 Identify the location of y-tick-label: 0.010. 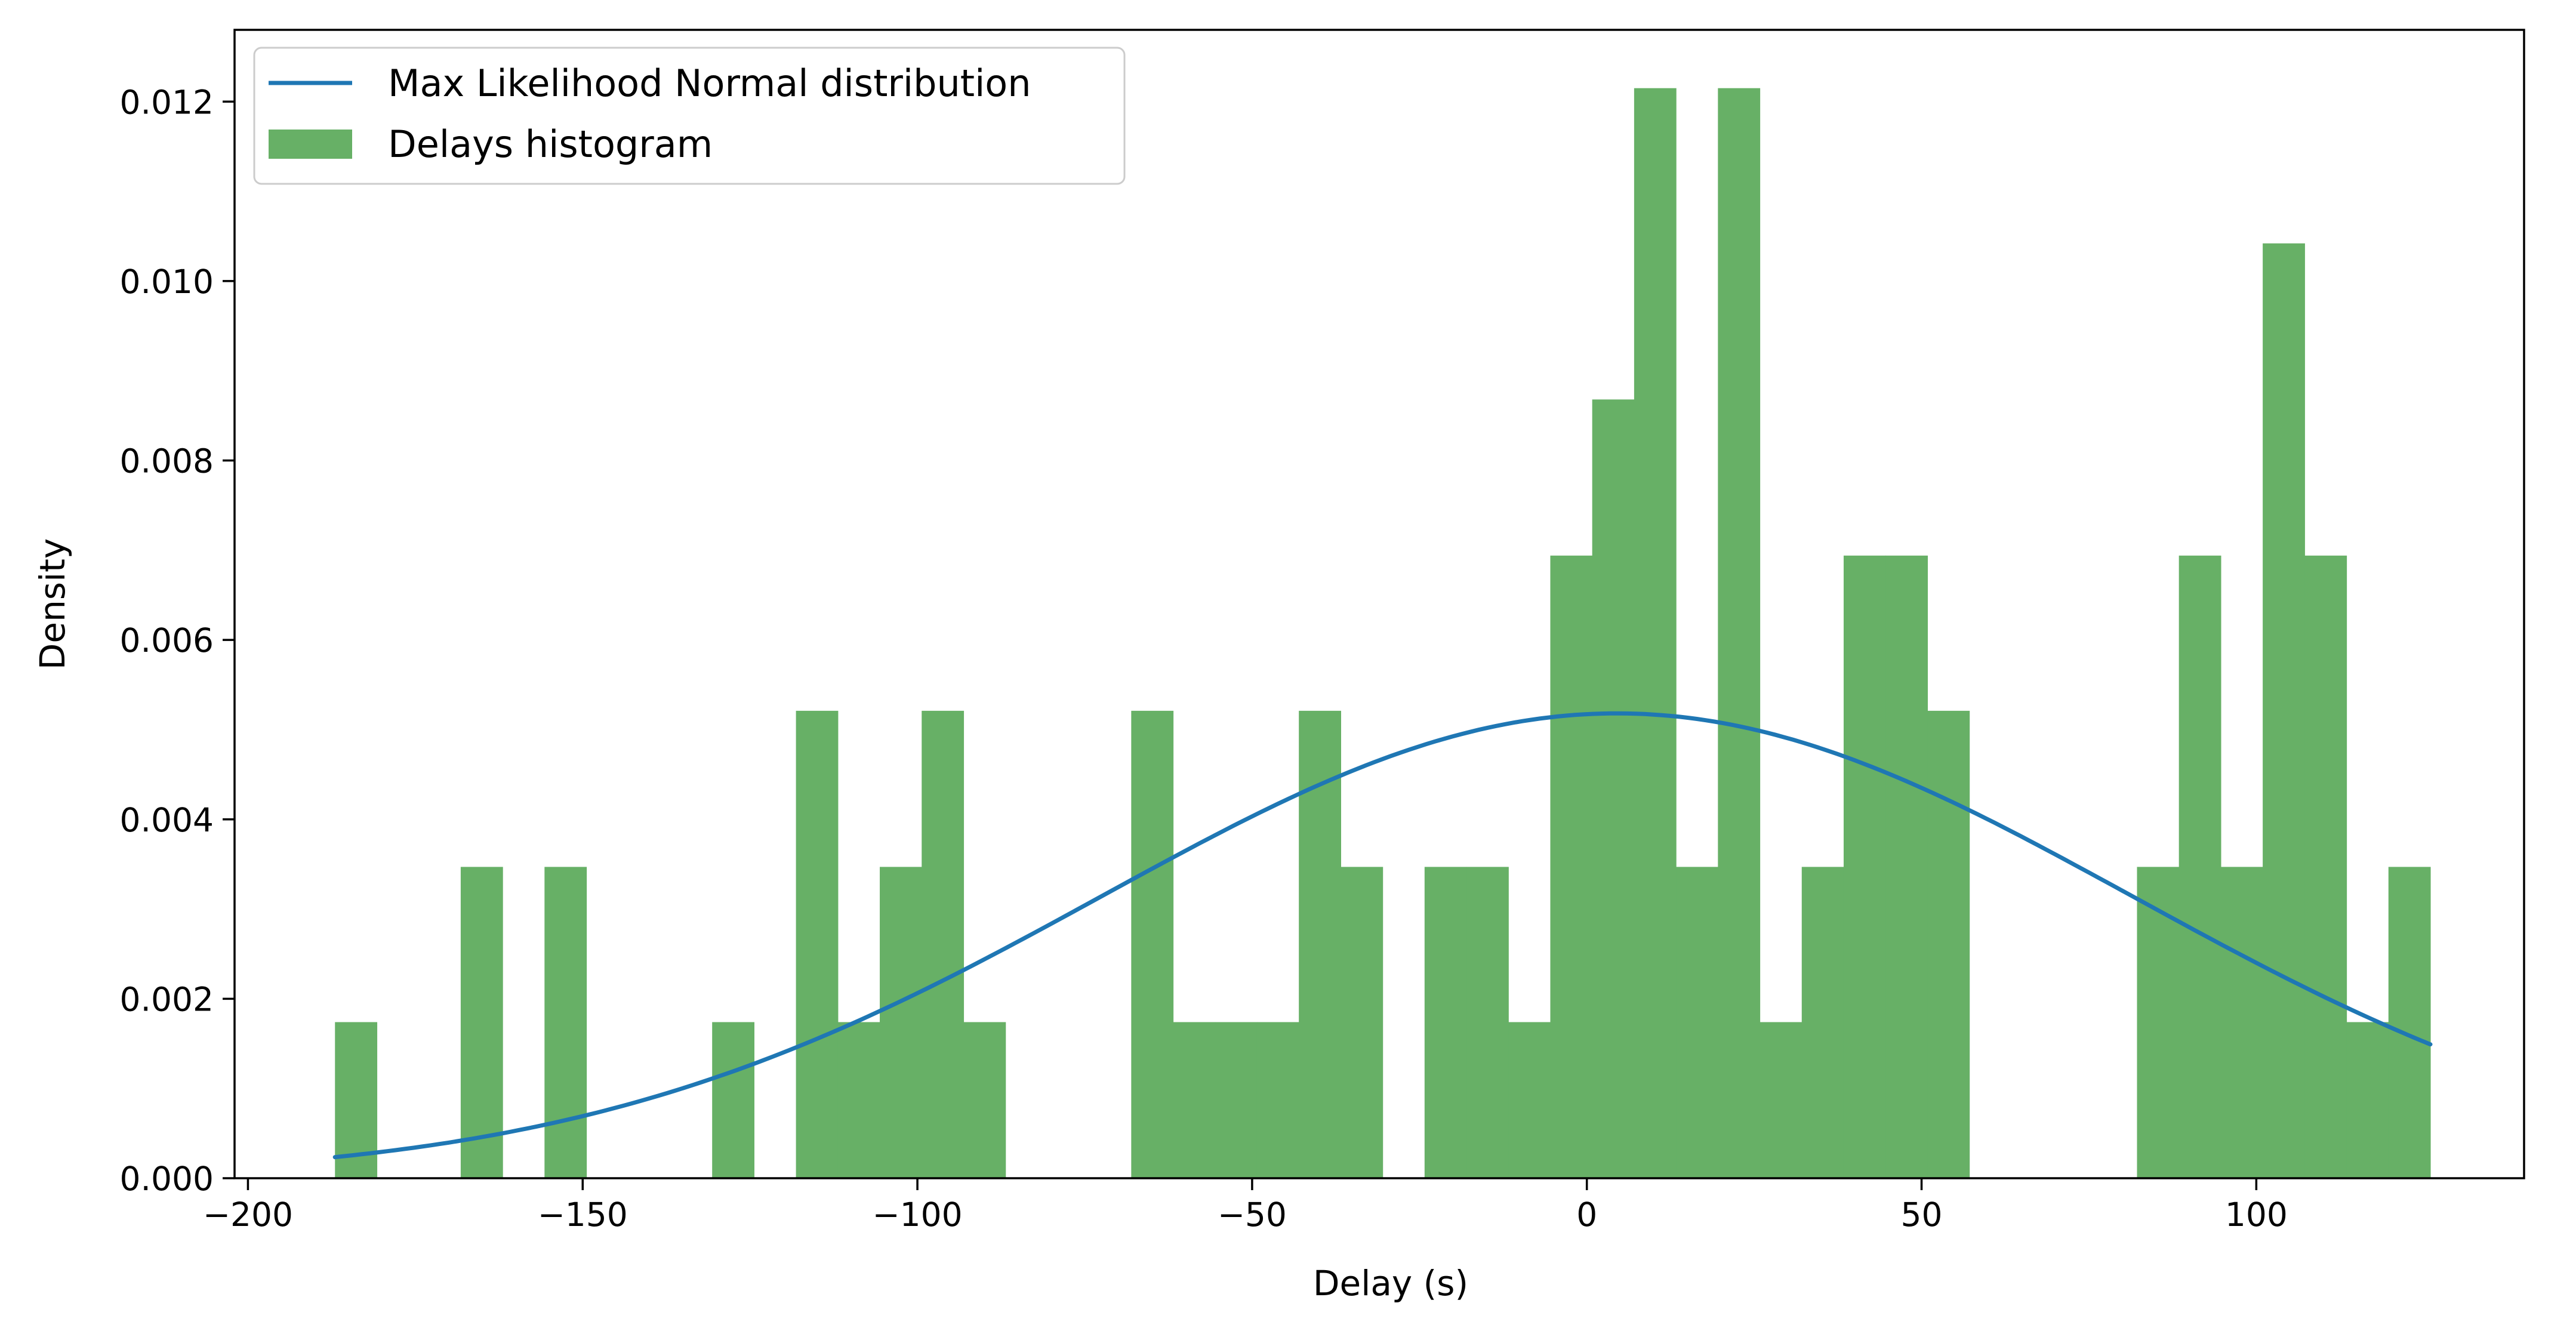
(167, 282).